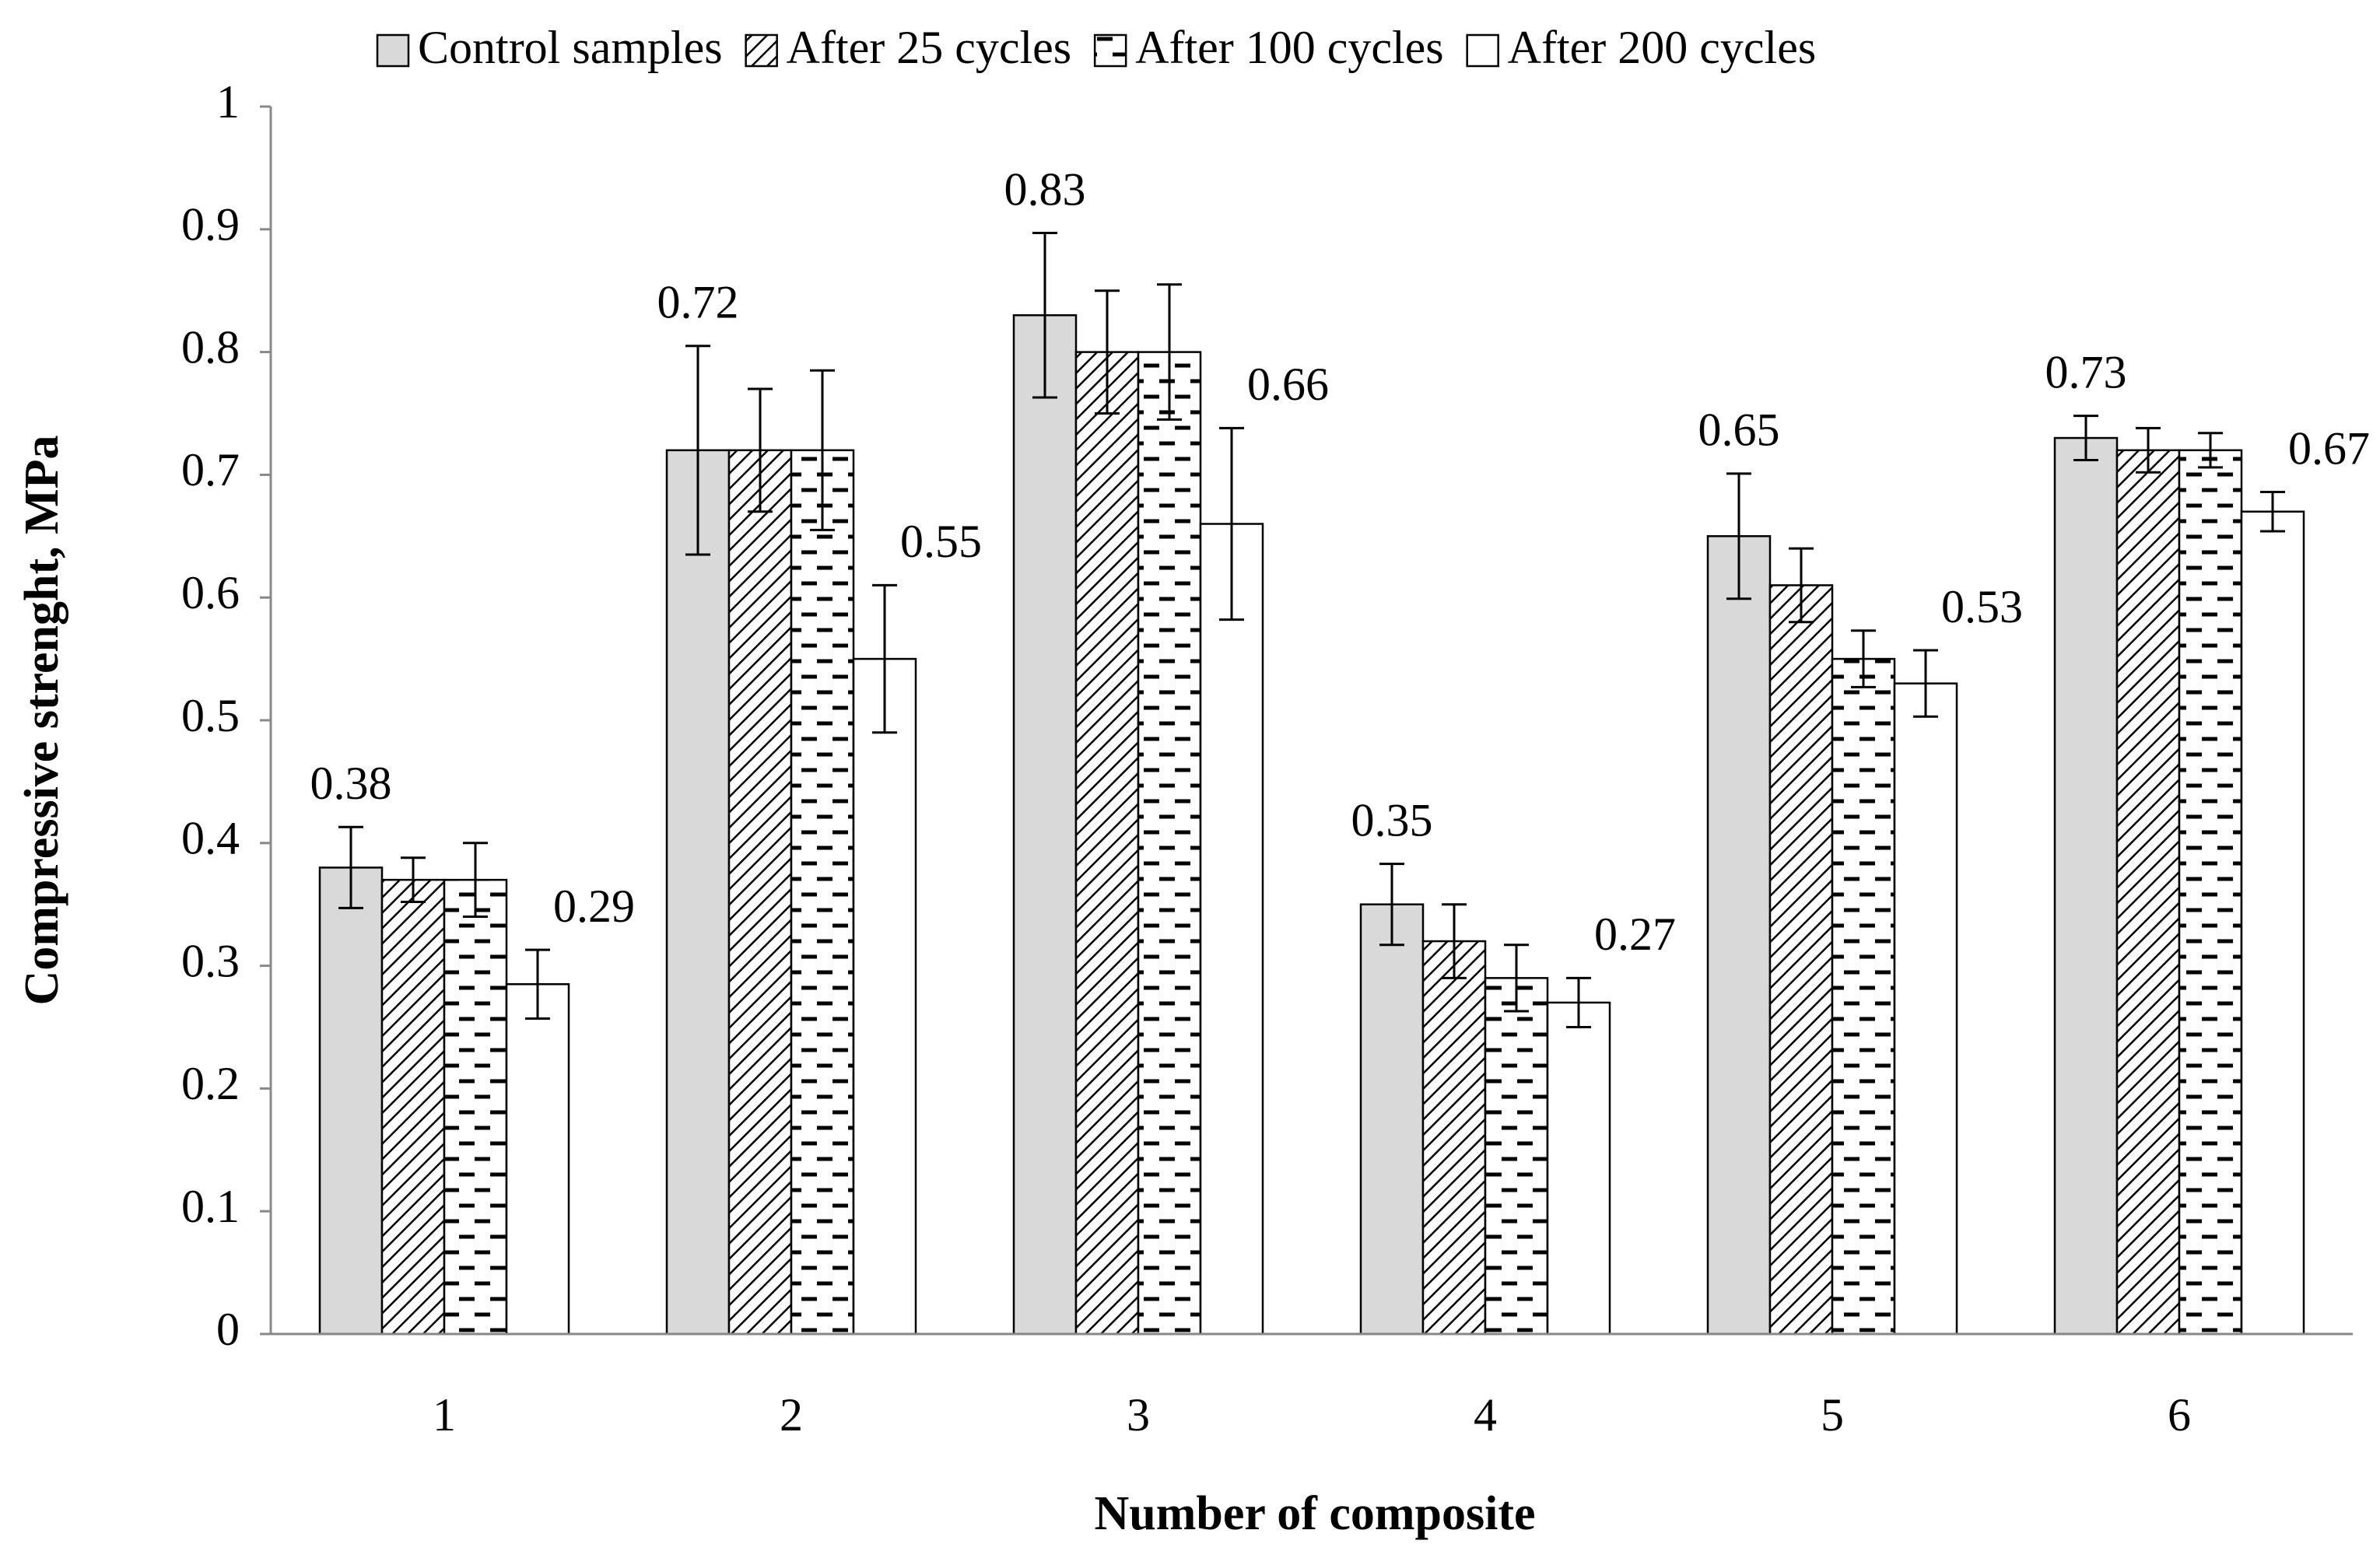 The image size is (2380, 1565). Describe the element at coordinates (1982, 606) in the screenshot. I see `data-label: 0.53` at that location.